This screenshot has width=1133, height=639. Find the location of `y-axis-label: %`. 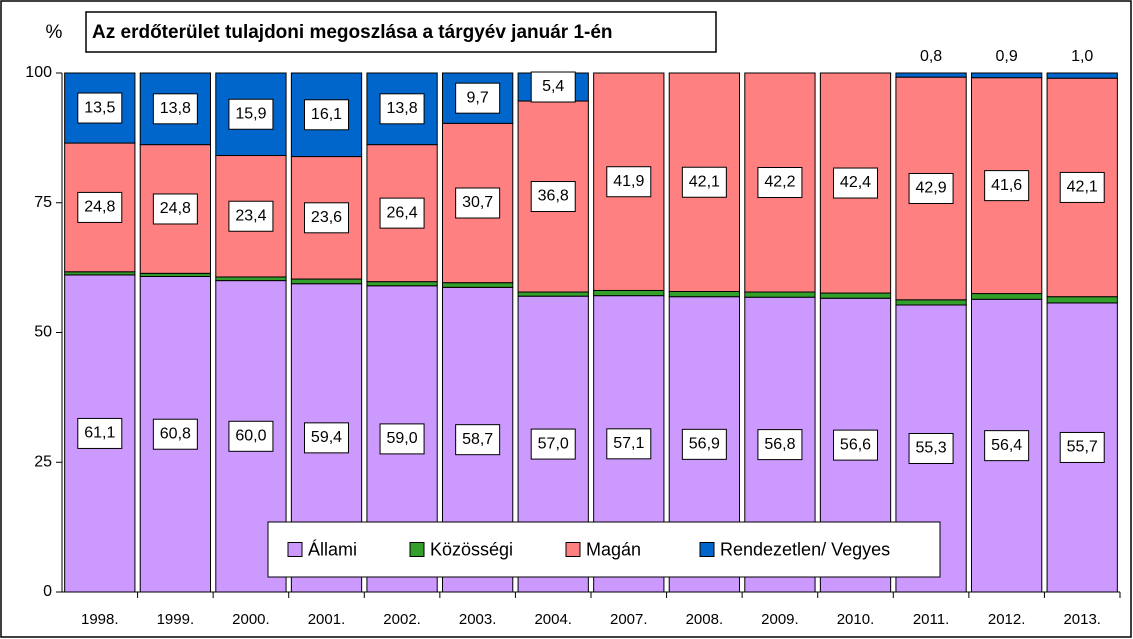

y-axis-label: % is located at coordinates (54, 32).